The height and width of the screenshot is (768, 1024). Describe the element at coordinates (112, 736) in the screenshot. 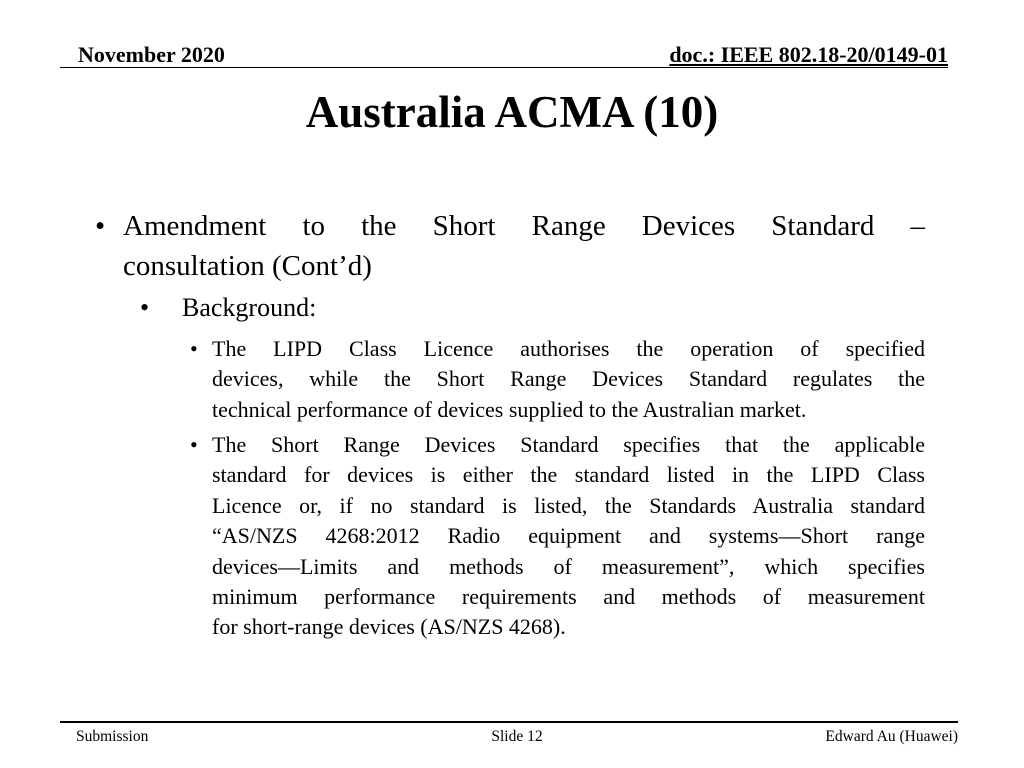

I see `footer-submission-label: Submission` at that location.